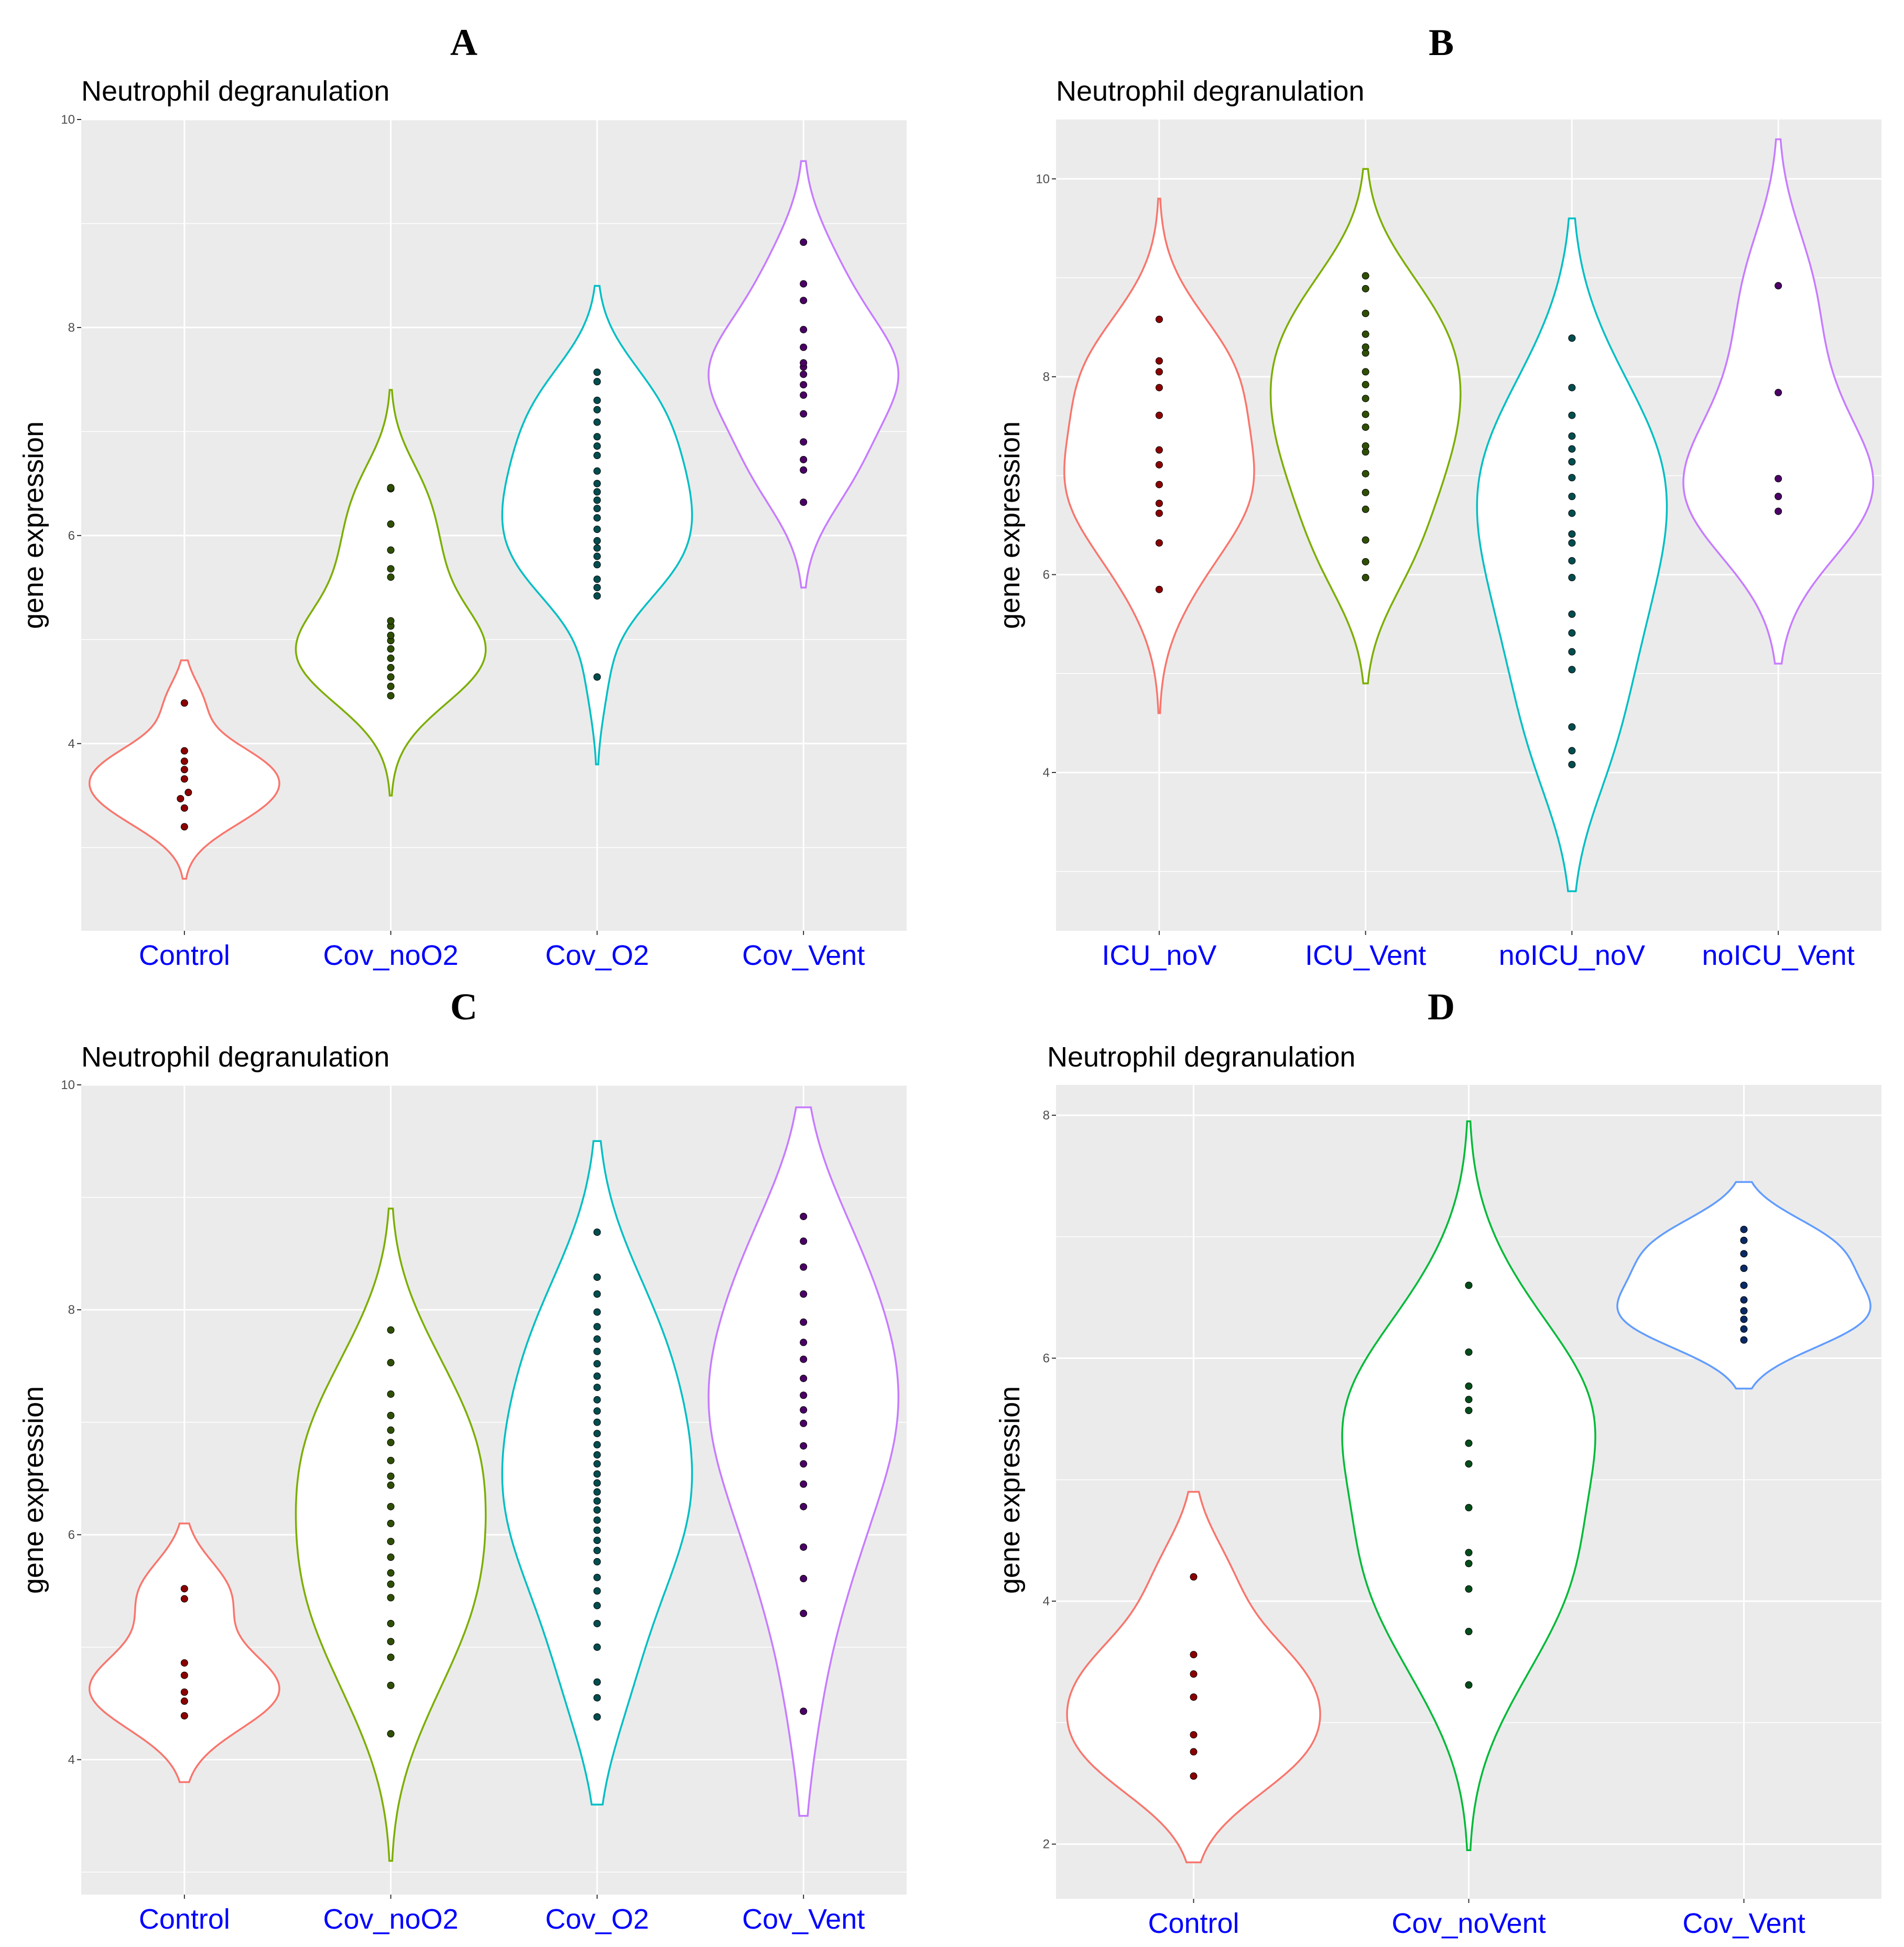  I want to click on violin-noicu-vent, so click(1778, 401).